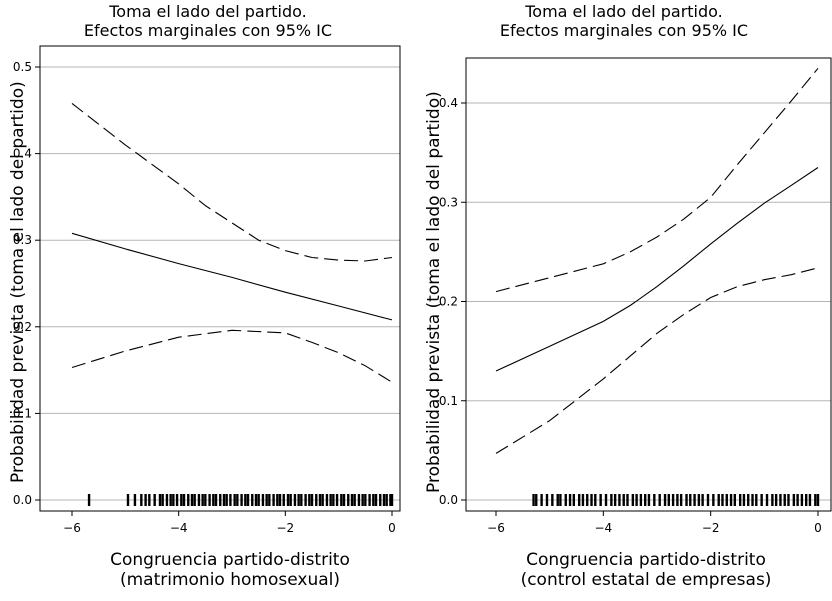 The height and width of the screenshot is (601, 832). What do you see at coordinates (22, 67) in the screenshot?
I see `y-tick-label: 0.5` at bounding box center [22, 67].